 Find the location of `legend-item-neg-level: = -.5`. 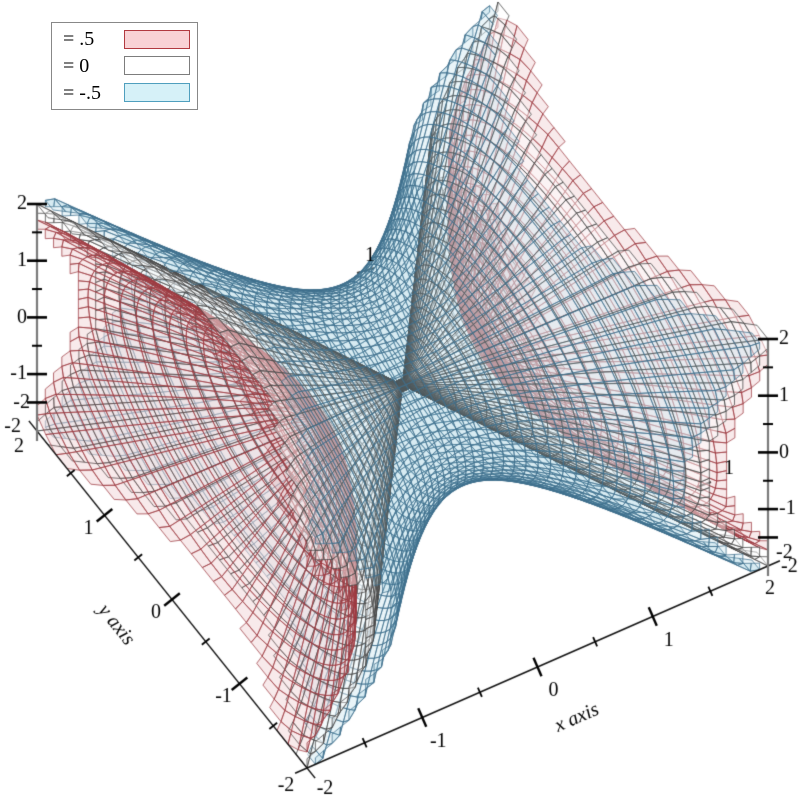

legend-item-neg-level: = -.5 is located at coordinates (124, 93).